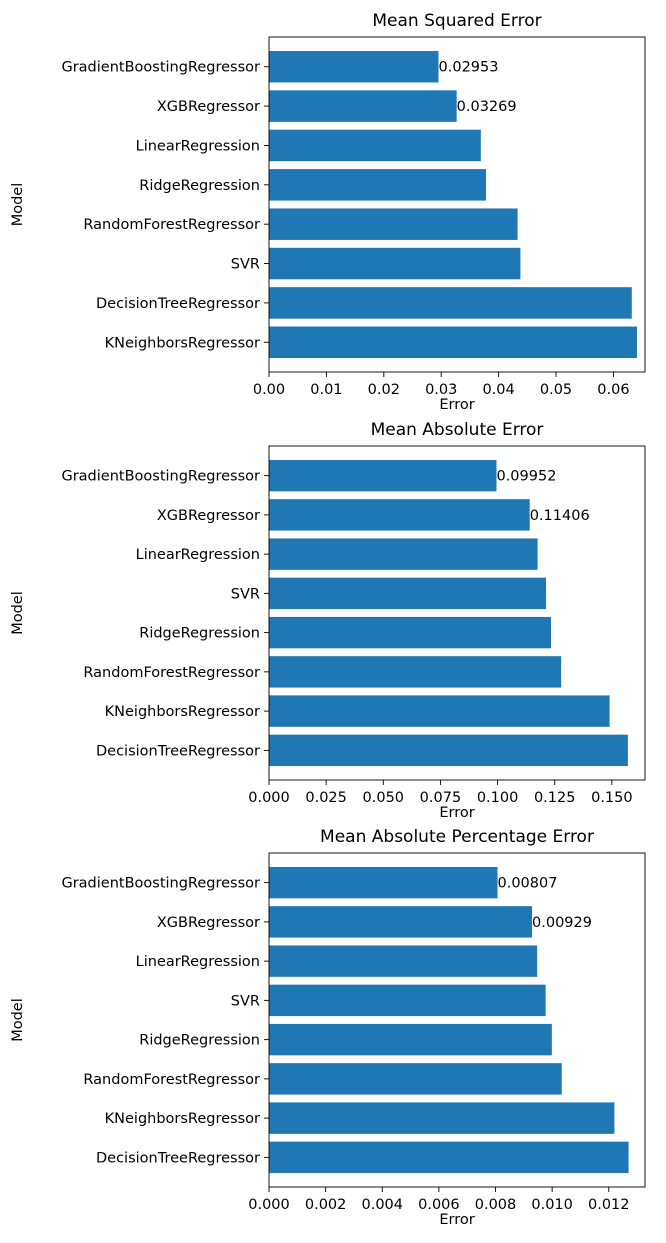 The image size is (666, 1243). Describe the element at coordinates (469, 68) in the screenshot. I see `data-label: 0.02953` at that location.